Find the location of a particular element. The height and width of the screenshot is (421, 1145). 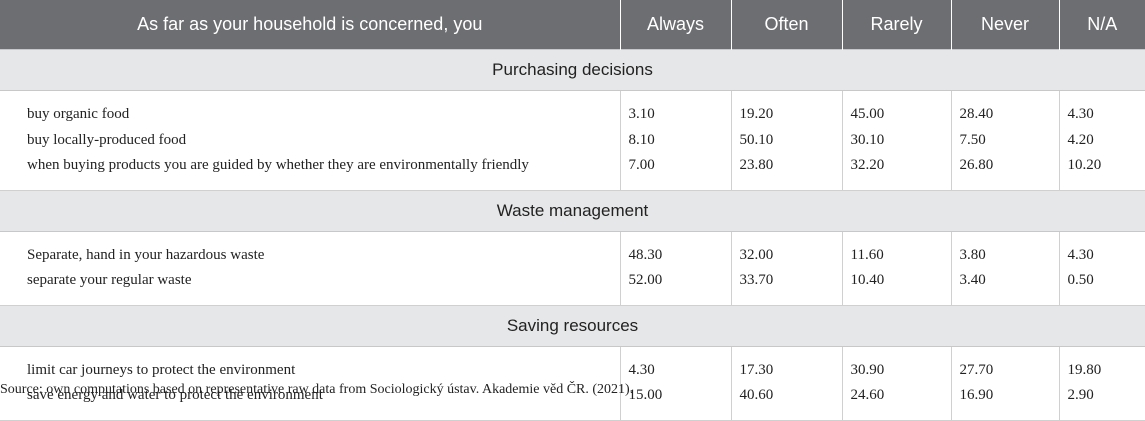

section-header-purchasing: Purchasing decisions is located at coordinates (572, 70).